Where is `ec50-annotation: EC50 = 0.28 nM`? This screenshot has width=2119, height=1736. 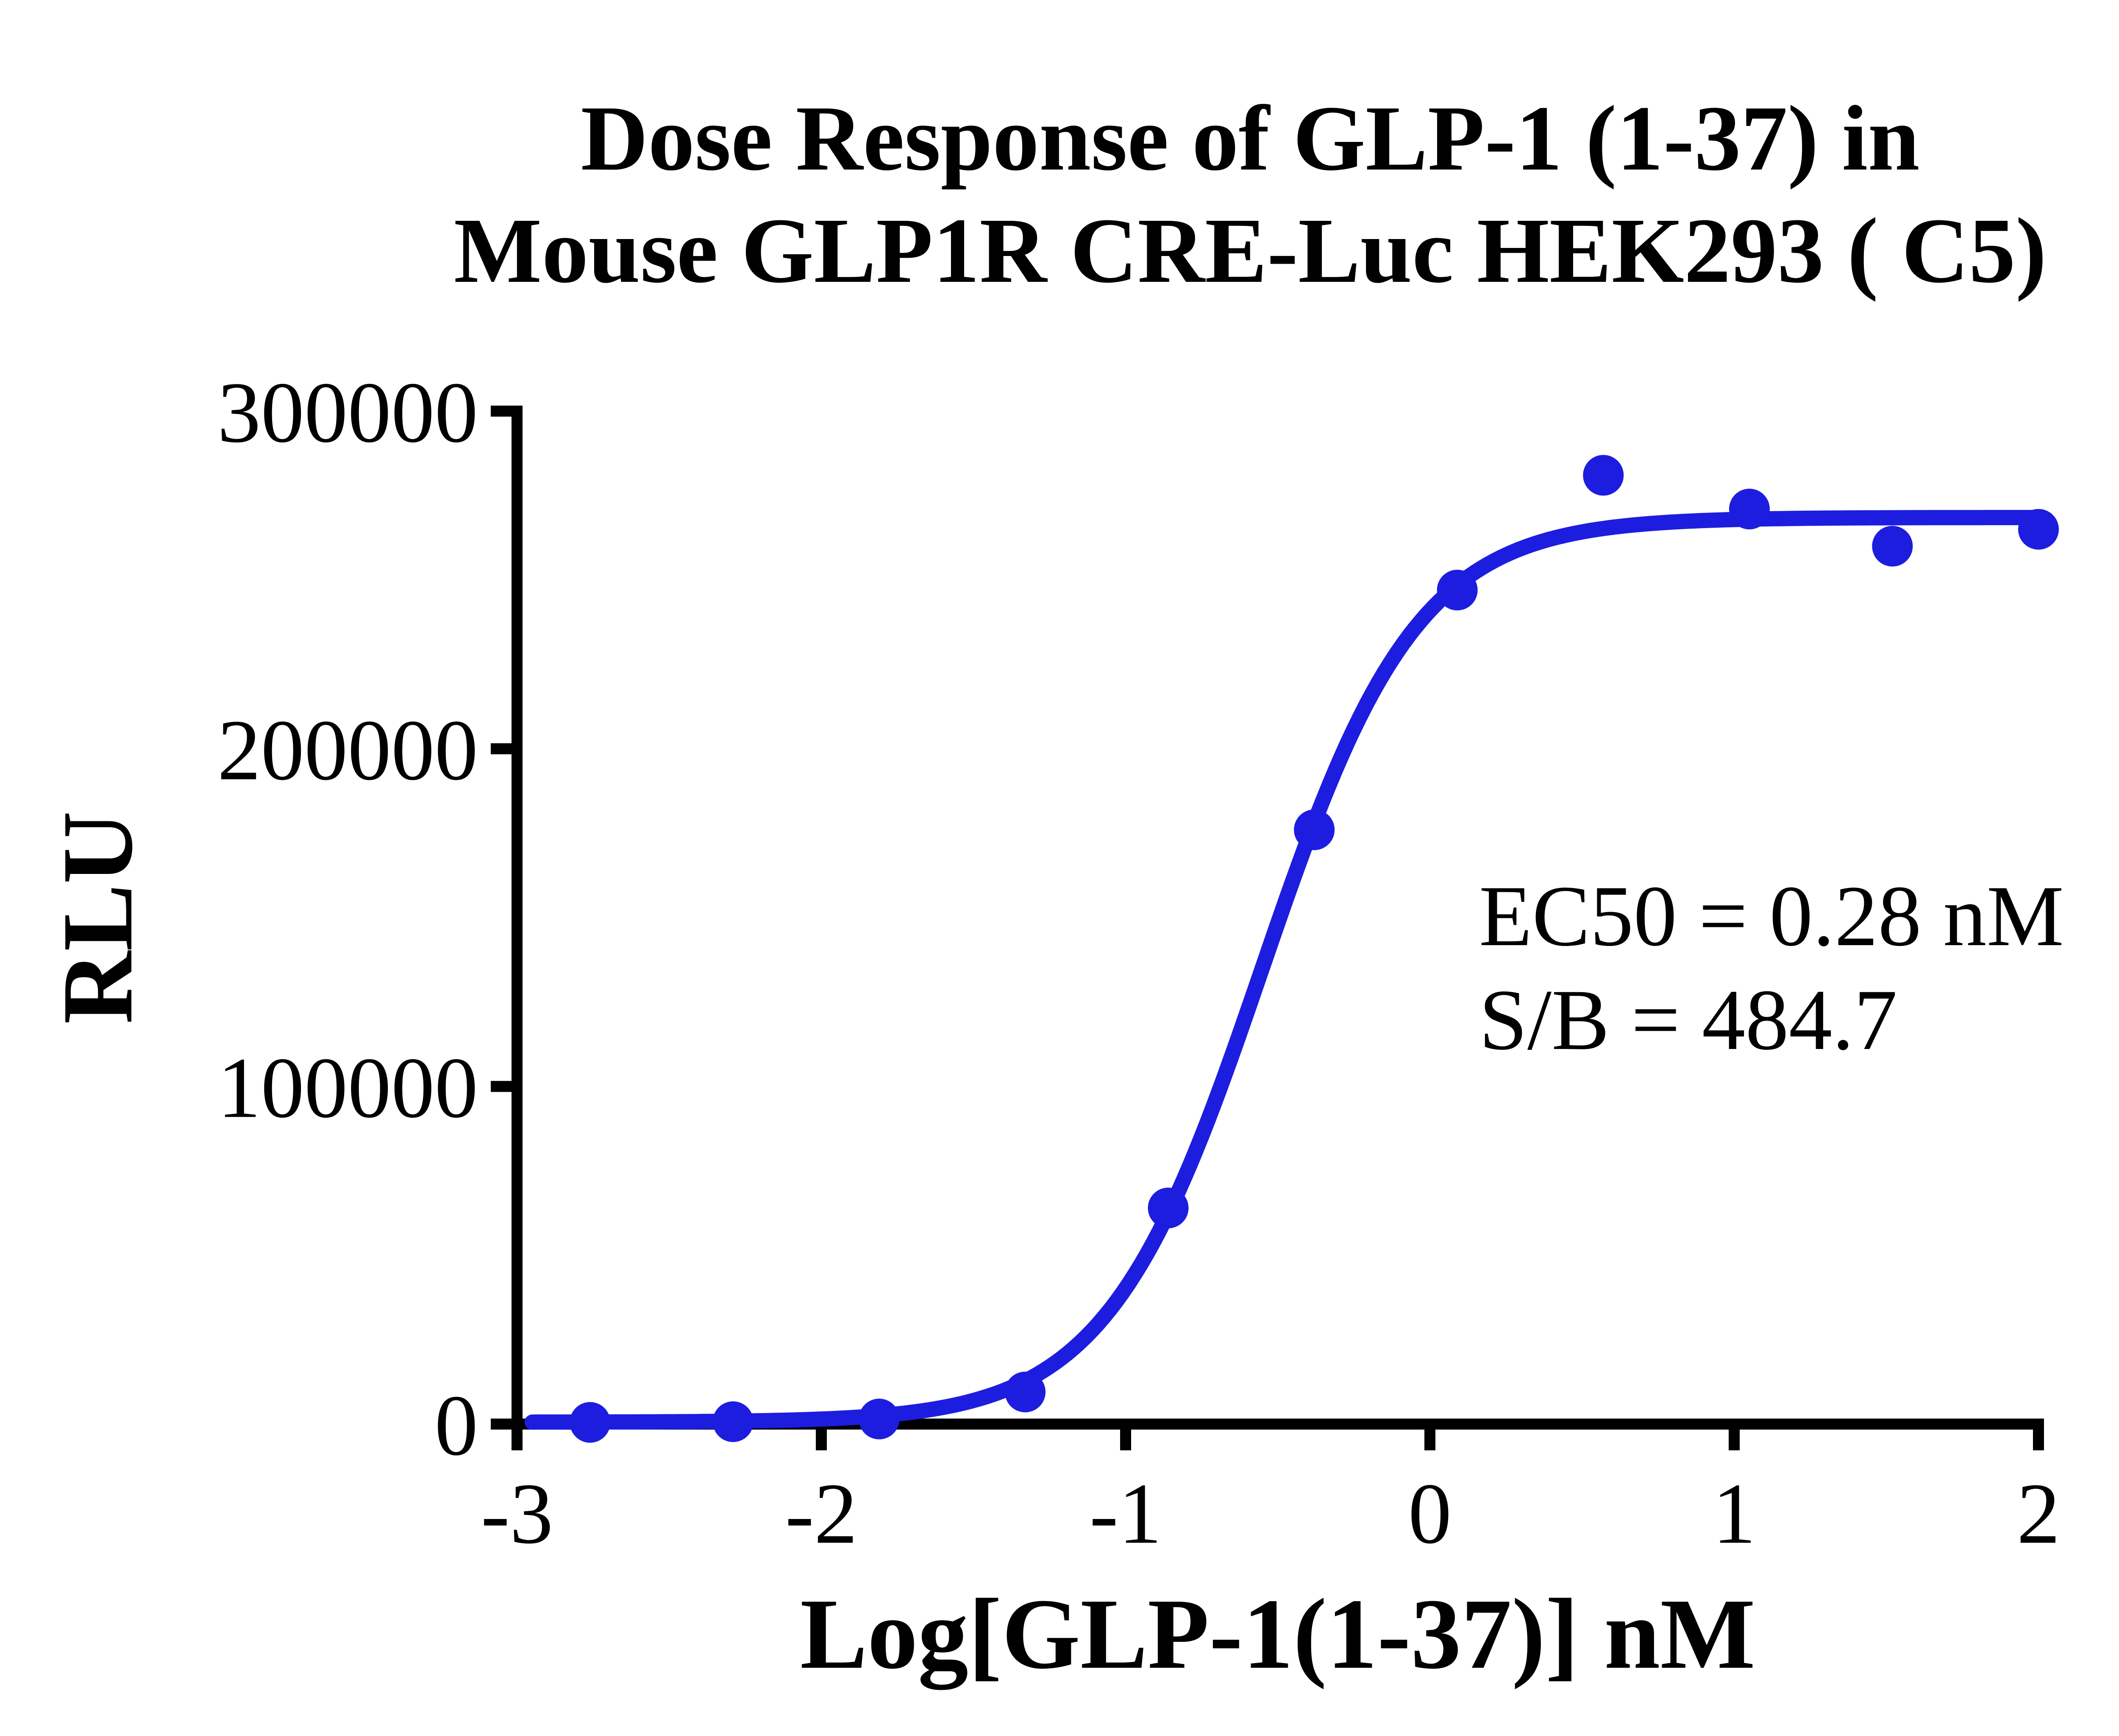
ec50-annotation: EC50 = 0.28 nM is located at coordinates (1772, 916).